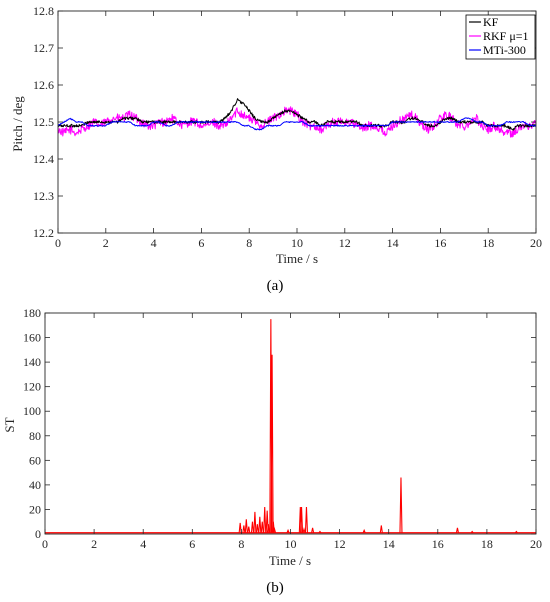 The width and height of the screenshot is (550, 602). I want to click on chart-b-x-tick-label: 2, so click(94, 544).